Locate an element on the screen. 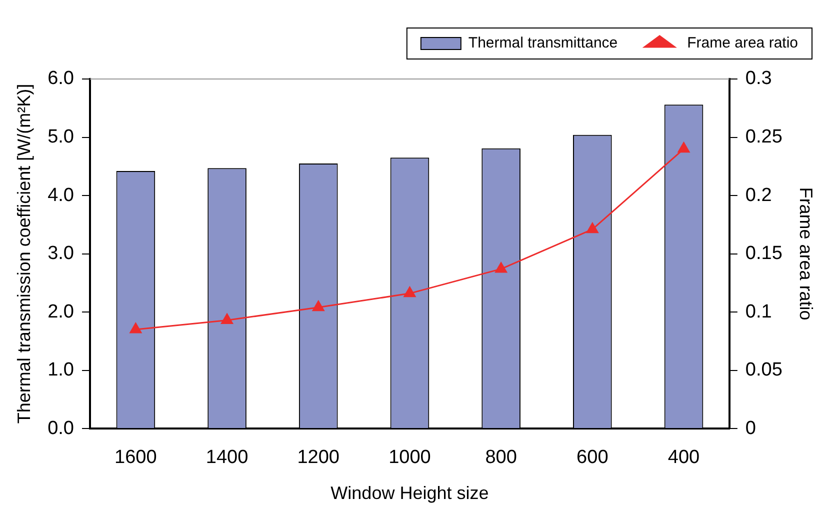  y2-tick-label: 0 is located at coordinates (750, 428).